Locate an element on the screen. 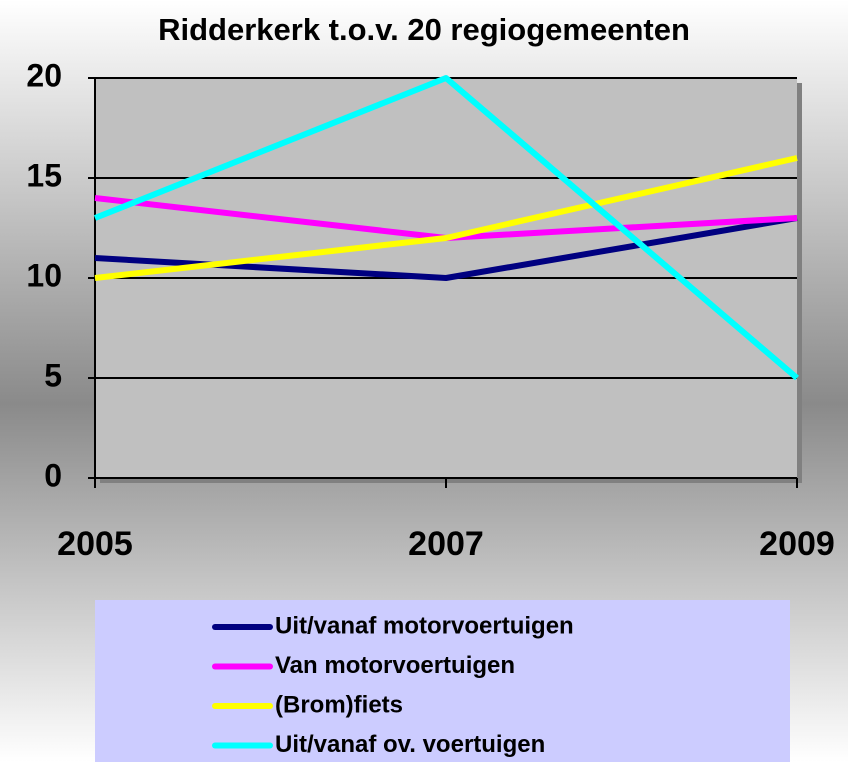 The height and width of the screenshot is (762, 848). y-tick-label: 15 is located at coordinates (44, 175).